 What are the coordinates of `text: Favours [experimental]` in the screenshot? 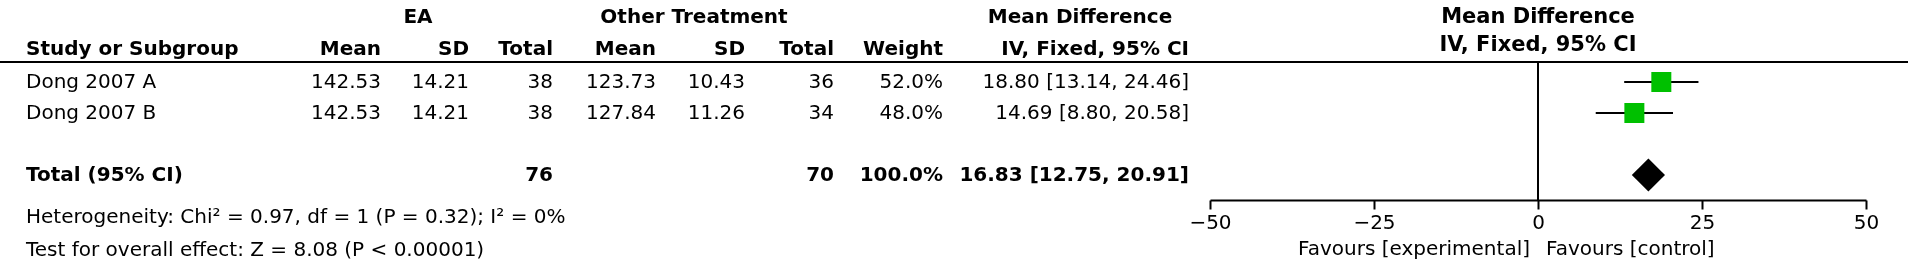 It's located at (1414, 248).